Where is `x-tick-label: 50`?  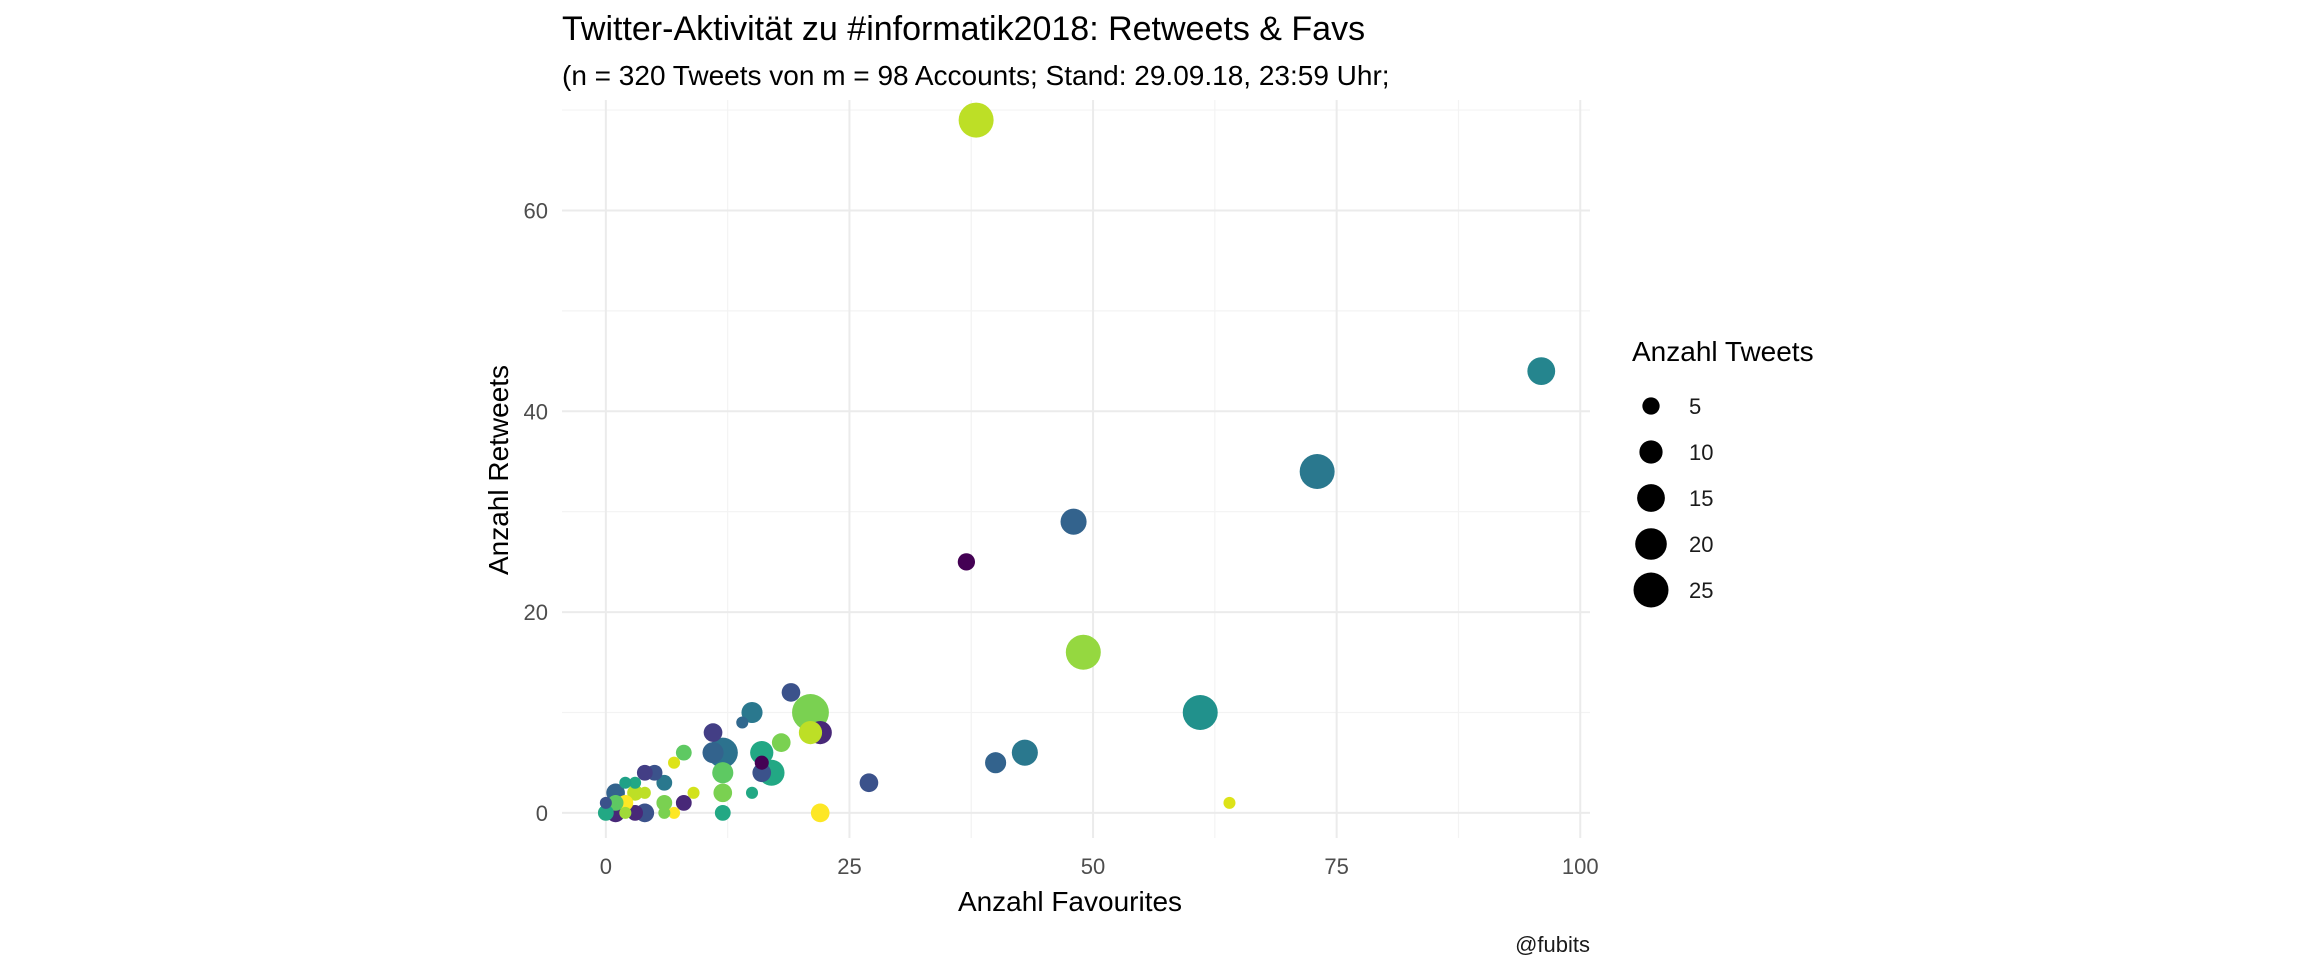
x-tick-label: 50 is located at coordinates (1093, 866).